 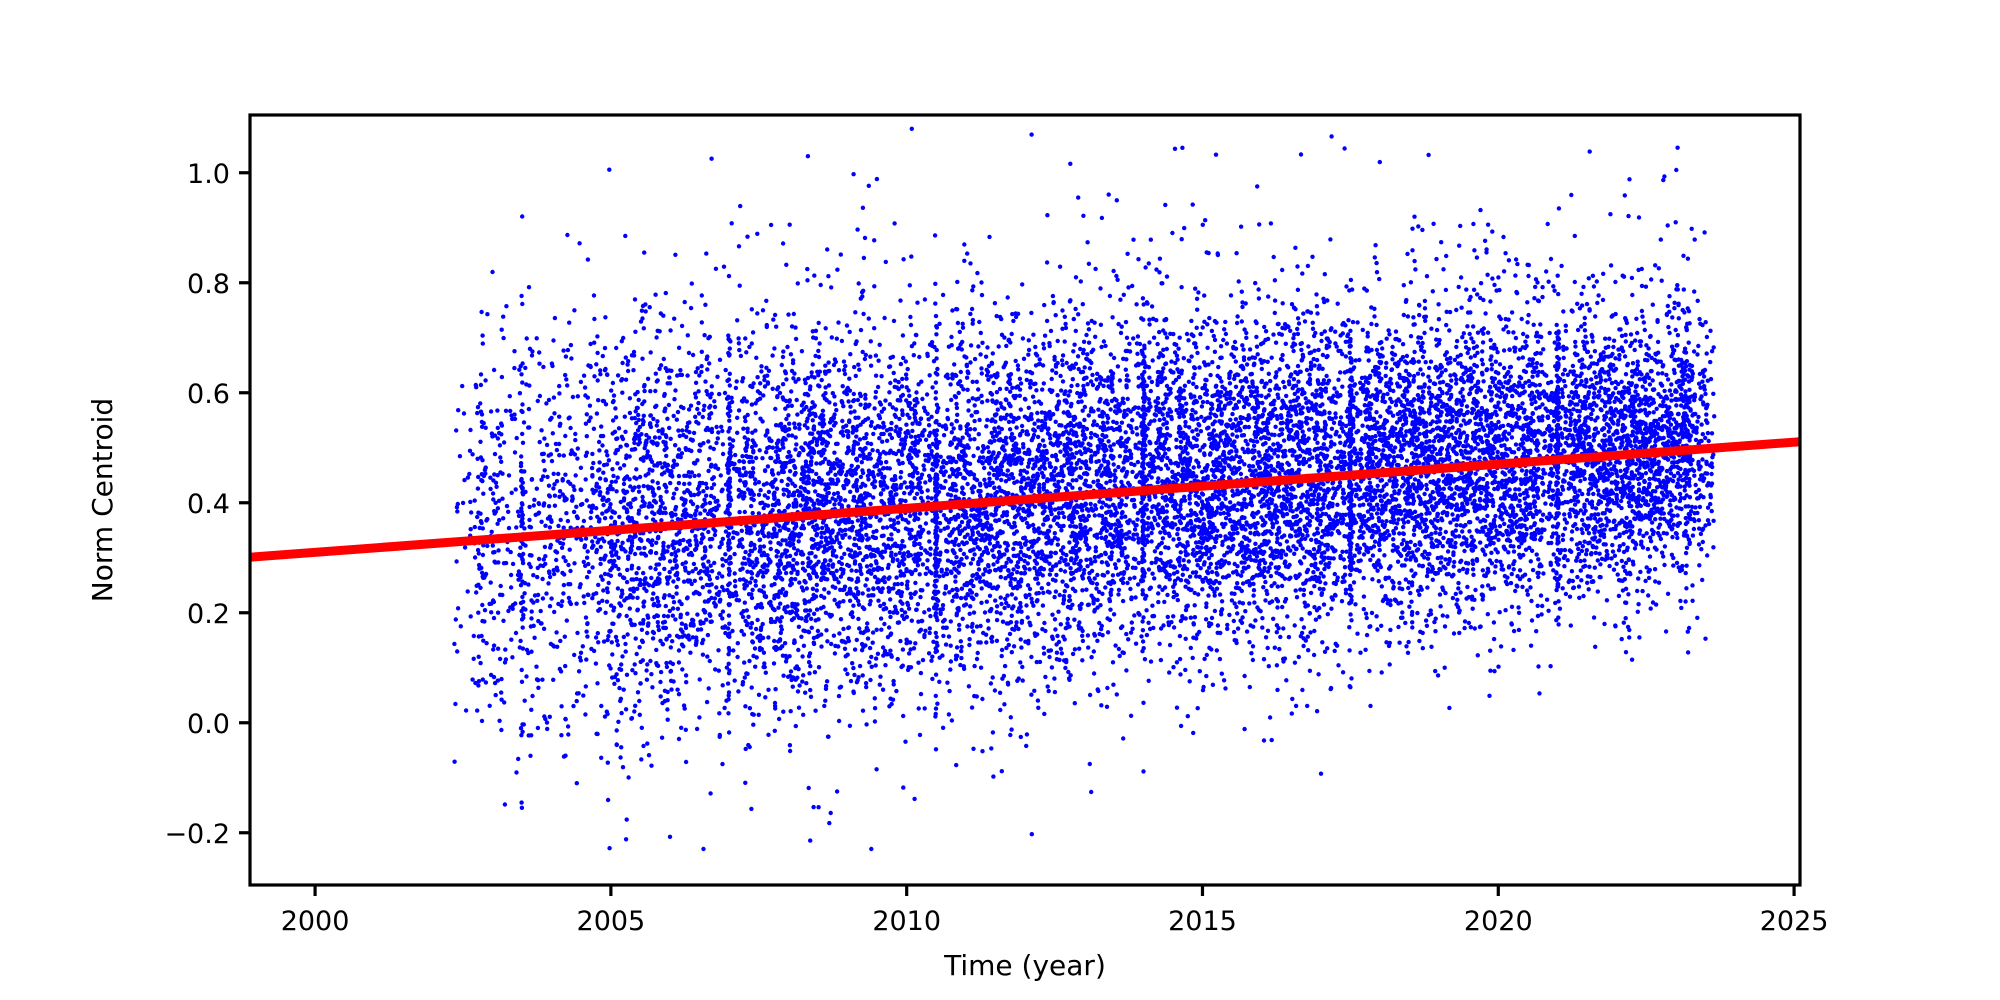 What do you see at coordinates (1055, 911) in the screenshot?
I see `x-axis-ticks: 2000 2005 2010 2015 2020 2025` at bounding box center [1055, 911].